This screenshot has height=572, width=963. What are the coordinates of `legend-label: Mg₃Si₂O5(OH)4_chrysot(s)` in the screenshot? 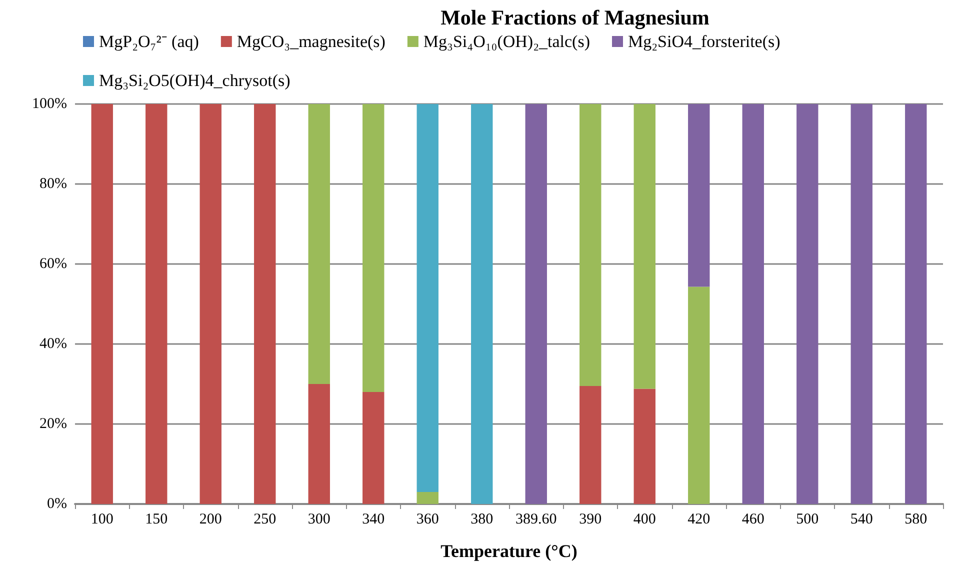 It's located at (194, 80).